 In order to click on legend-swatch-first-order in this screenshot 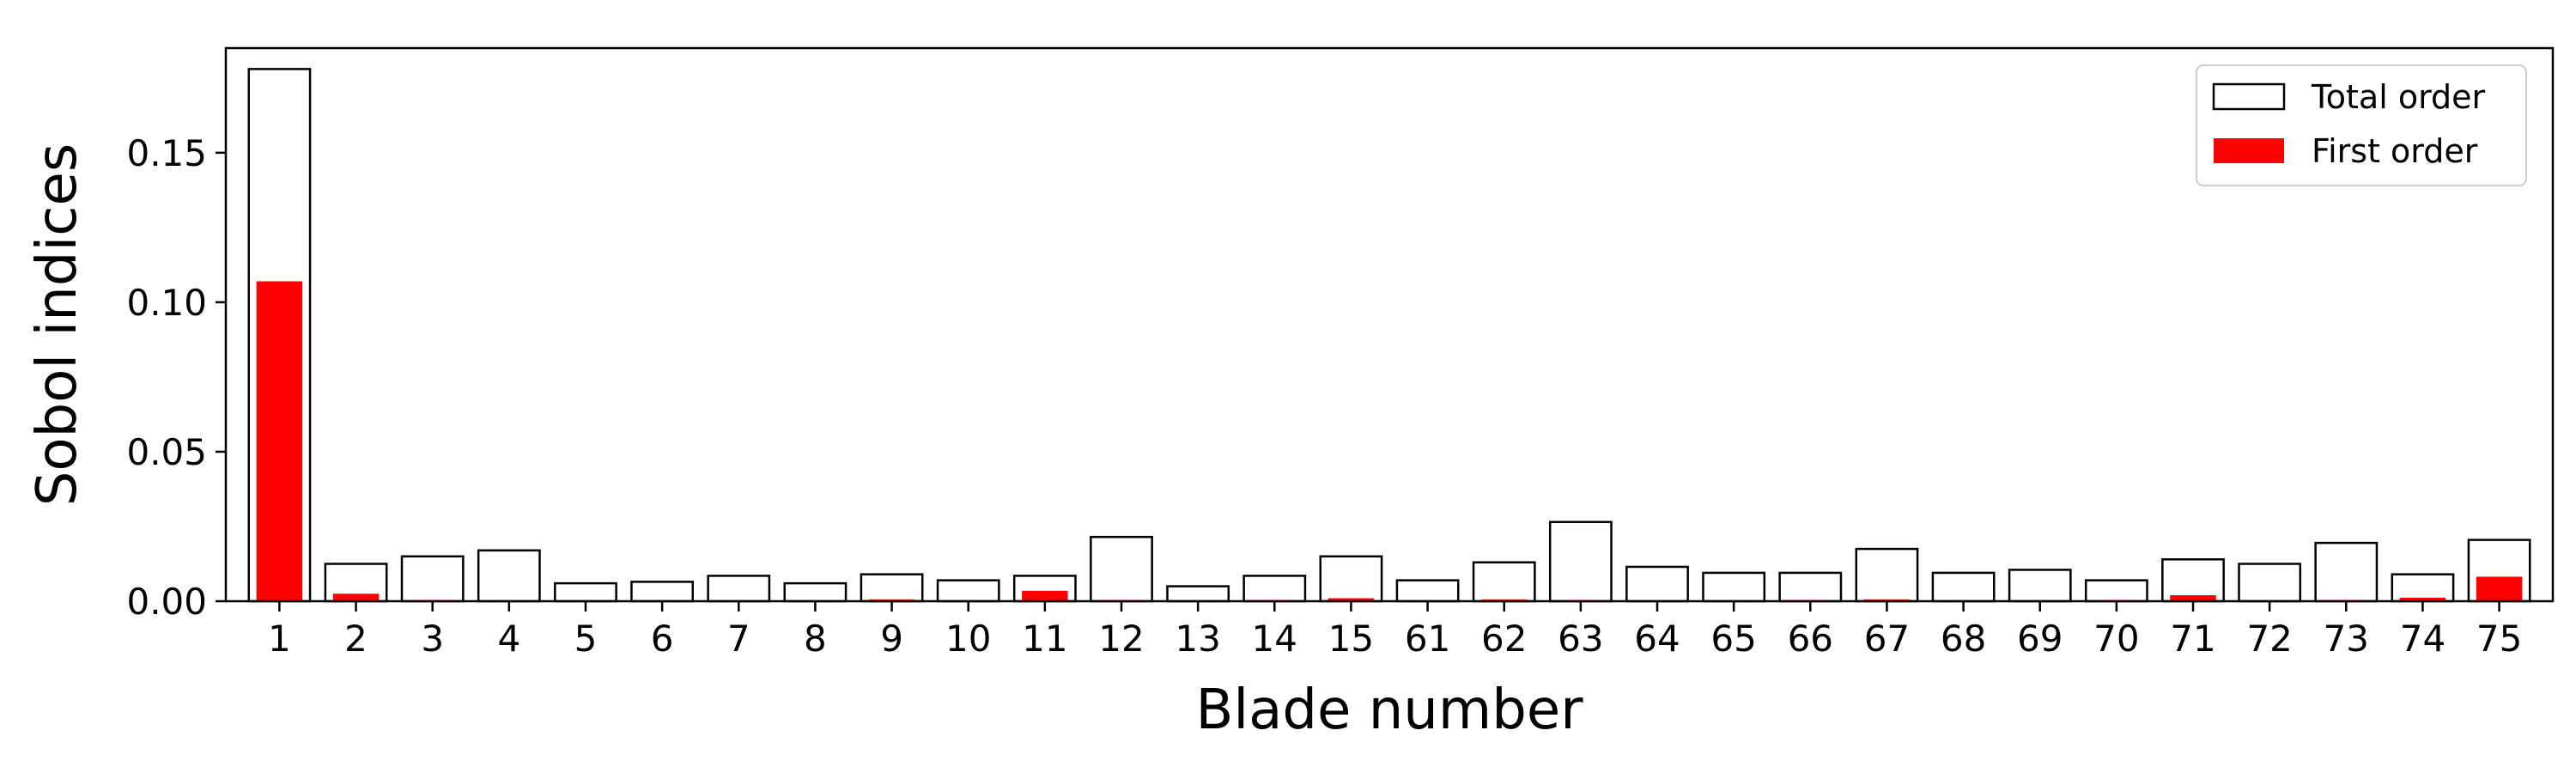, I will do `click(2249, 150)`.